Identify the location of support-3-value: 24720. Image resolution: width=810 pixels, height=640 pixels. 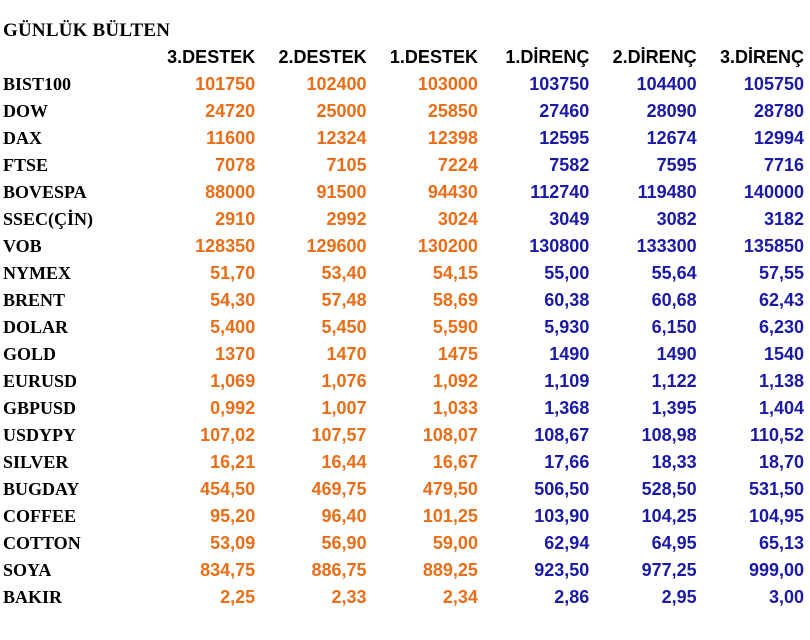
(230, 111).